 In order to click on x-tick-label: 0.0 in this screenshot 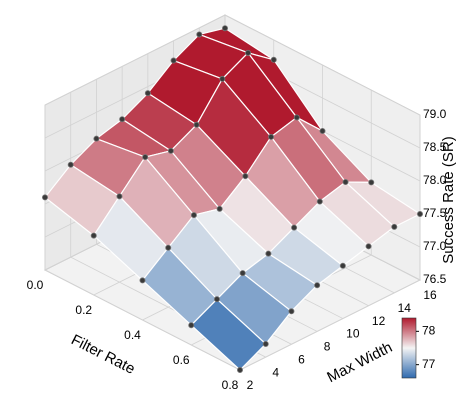, I will do `click(35, 285)`.